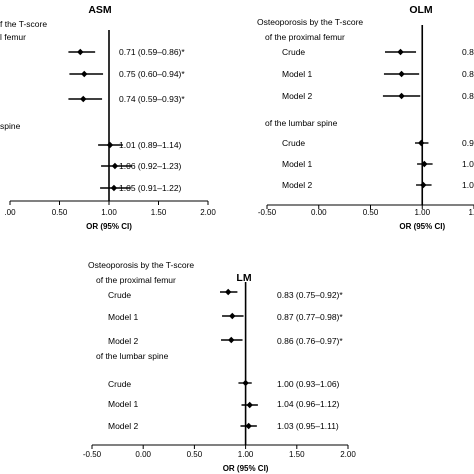 The image size is (474, 474). What do you see at coordinates (243, 278) in the screenshot?
I see `panel-title: LM` at bounding box center [243, 278].